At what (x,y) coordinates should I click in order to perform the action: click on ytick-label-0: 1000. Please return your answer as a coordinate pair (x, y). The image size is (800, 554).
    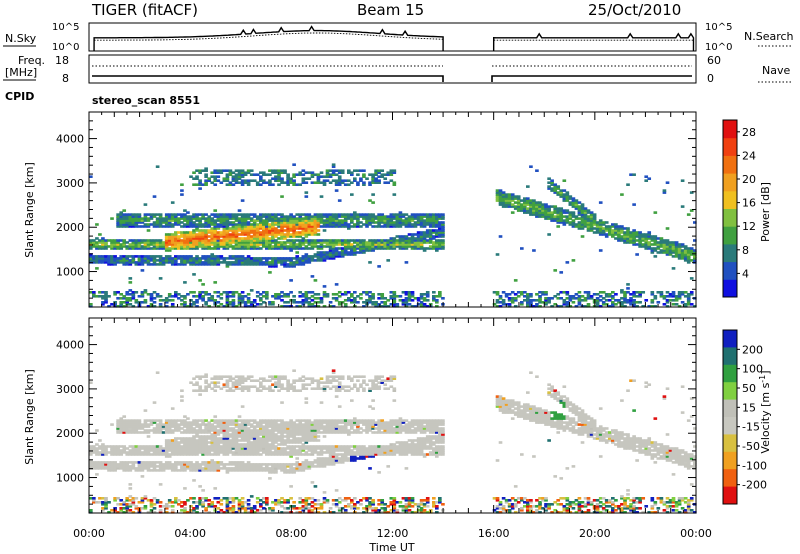
    Looking at the image, I should click on (70, 272).